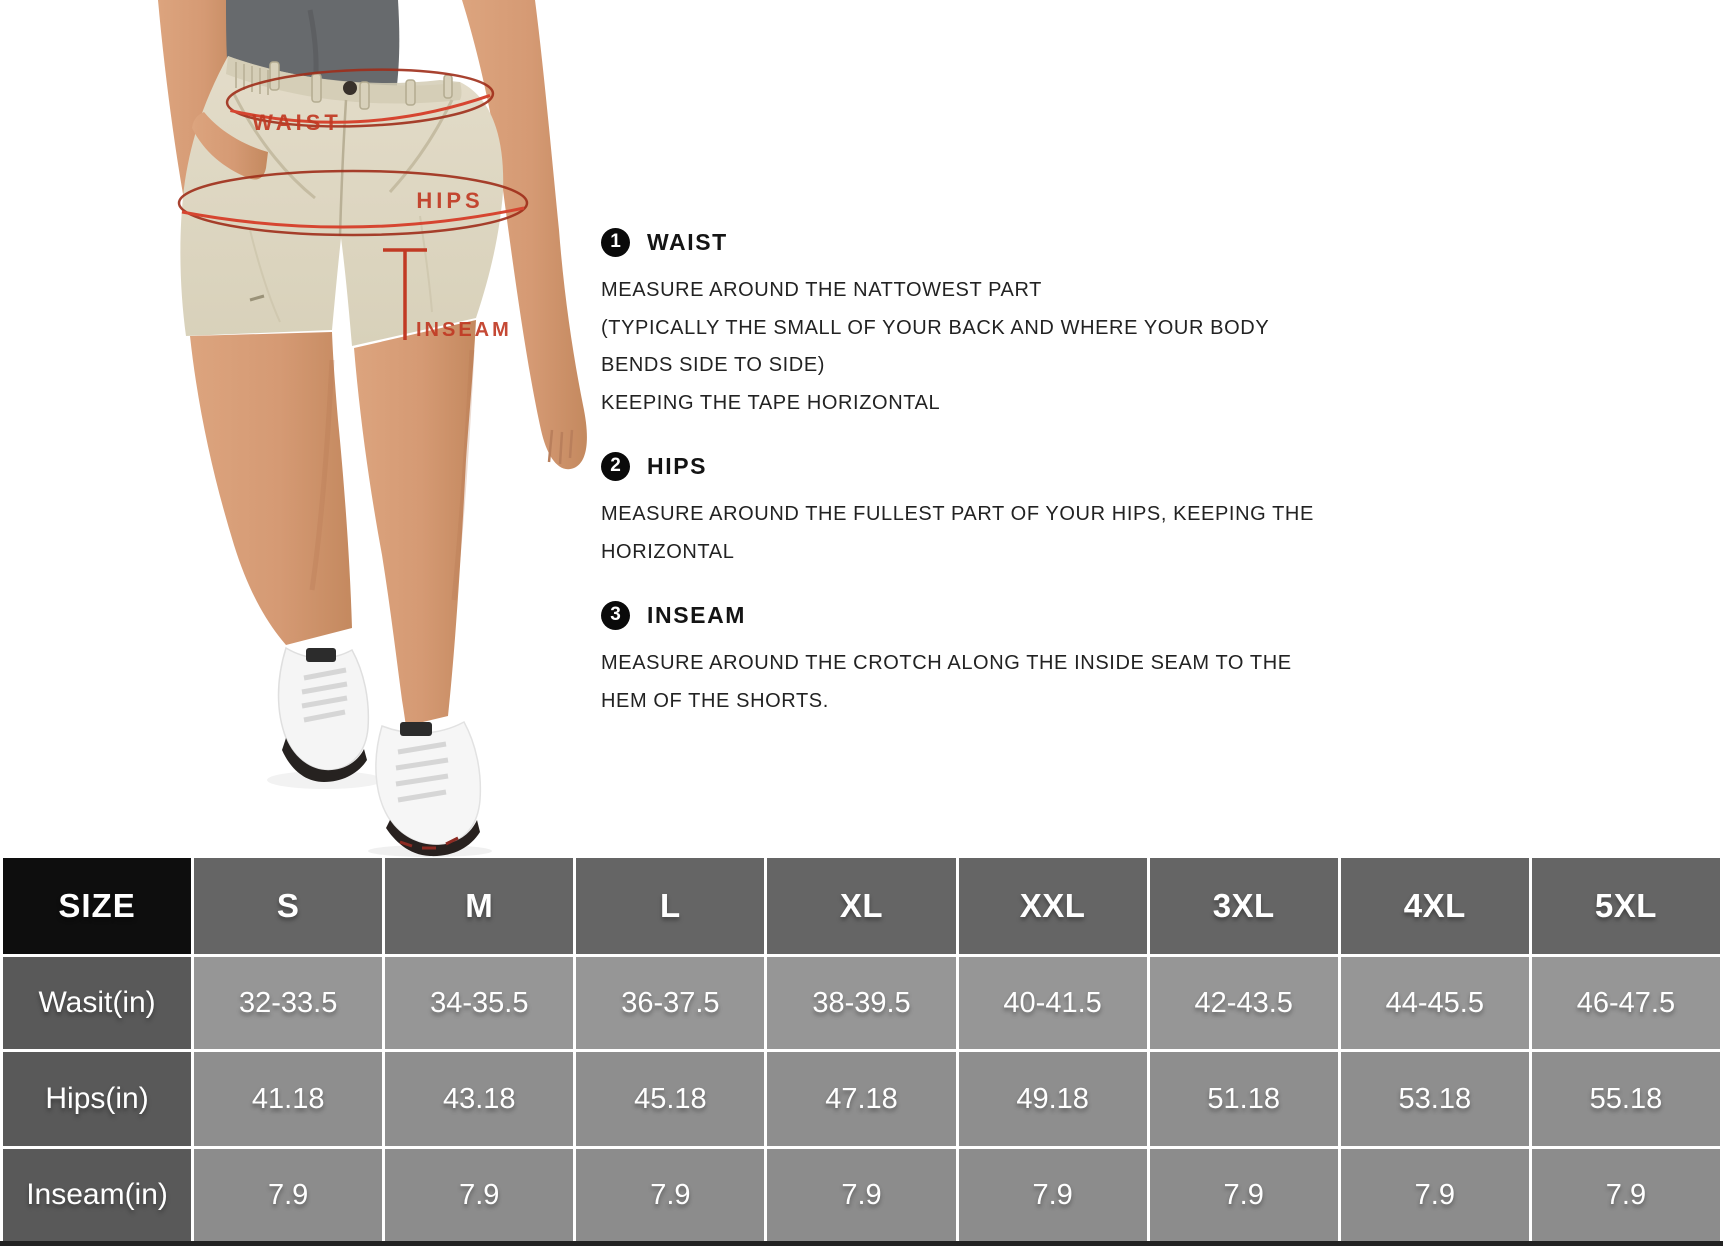 The height and width of the screenshot is (1246, 1723). What do you see at coordinates (1141, 242) in the screenshot?
I see `instruction-heading: 1 WAIST` at bounding box center [1141, 242].